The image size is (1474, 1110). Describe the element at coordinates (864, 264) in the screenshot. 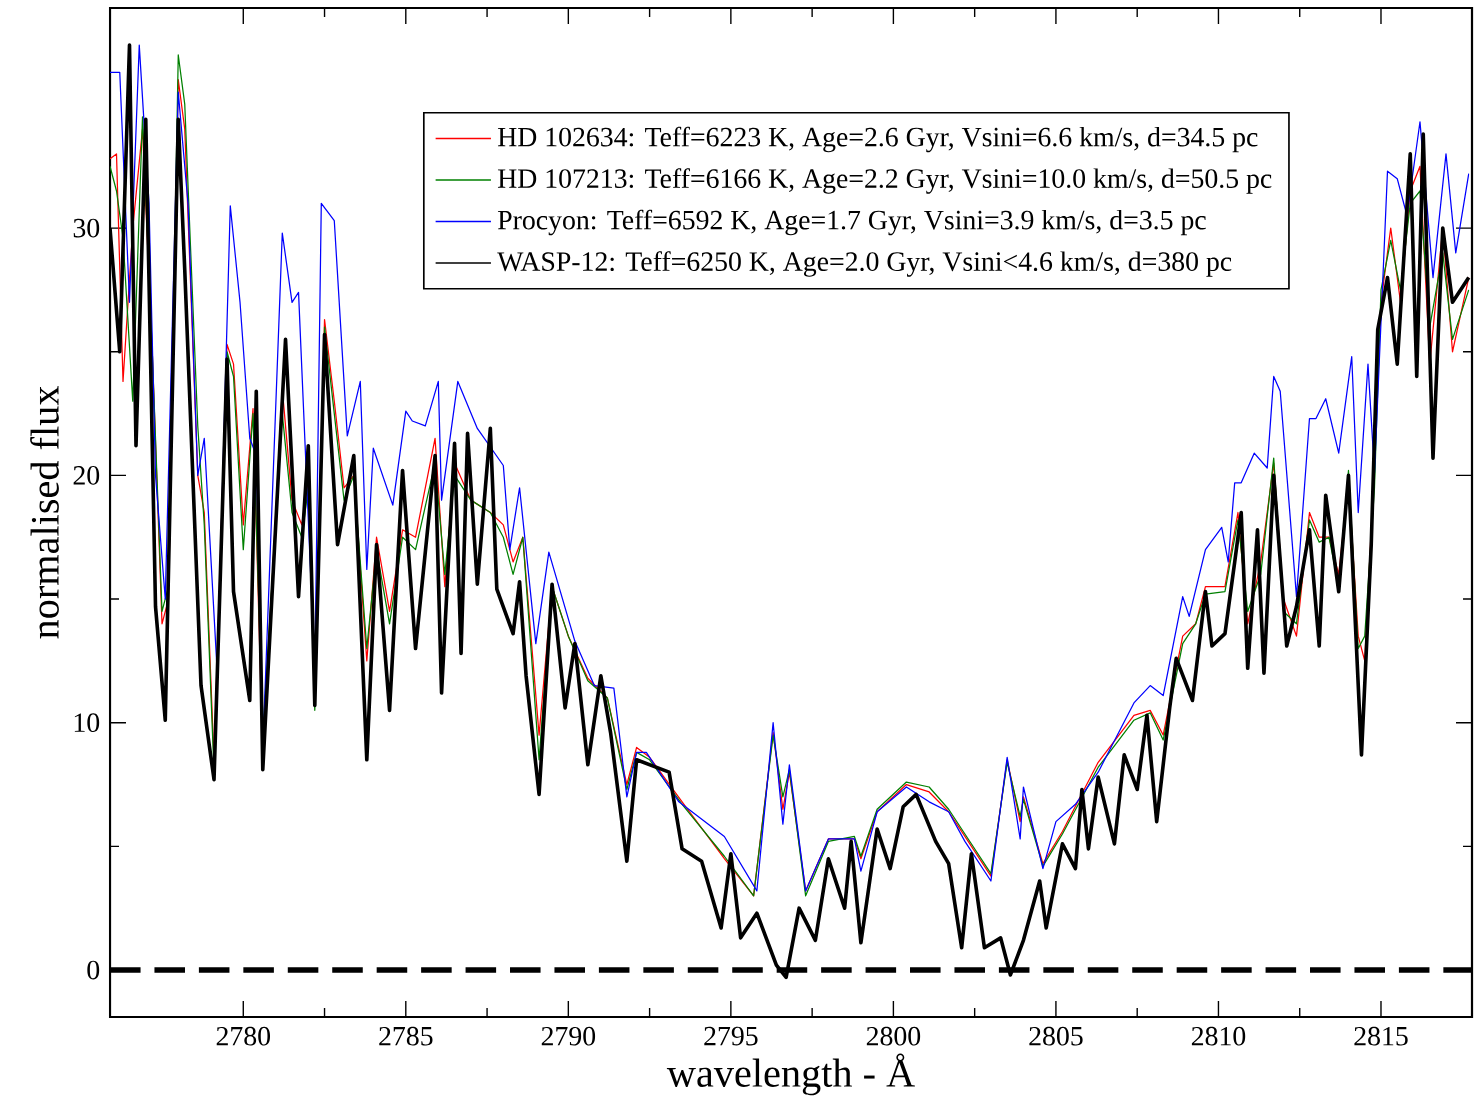

I see `legend-label: WASP-12: Teff=6250 K, Age=2.0 Gyr, Vsini<4.6 km/s, d=380 pc` at that location.